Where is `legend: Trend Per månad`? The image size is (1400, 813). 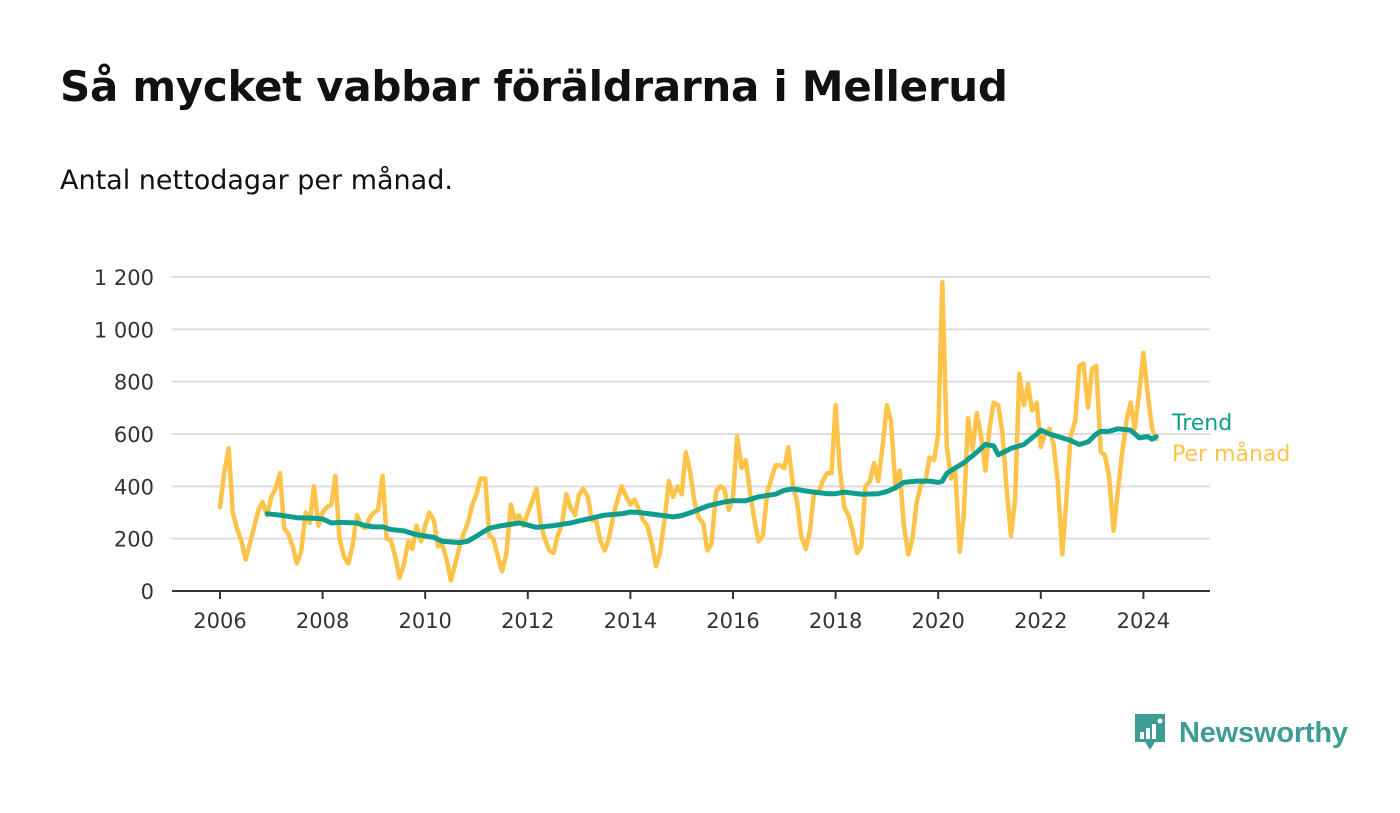 legend: Trend Per månad is located at coordinates (1230, 439).